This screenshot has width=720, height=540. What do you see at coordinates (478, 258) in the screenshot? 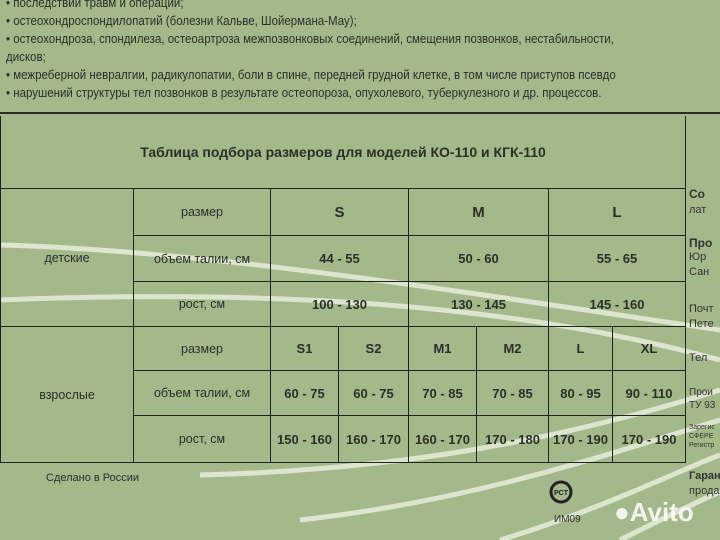
I see `waist-cell: 50 - 60` at bounding box center [478, 258].